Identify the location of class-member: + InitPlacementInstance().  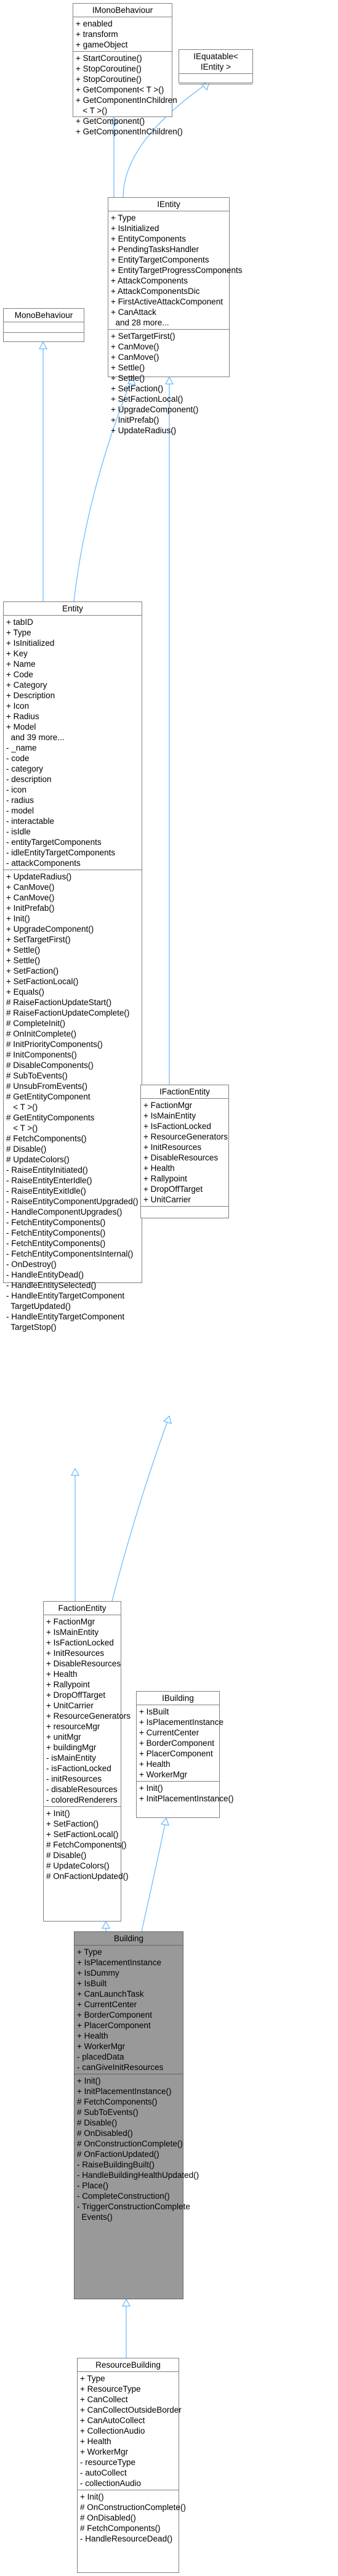
(186, 1799).